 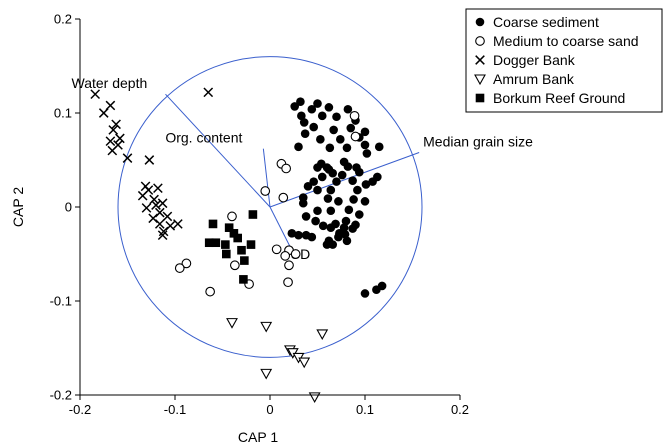 What do you see at coordinates (480, 22) in the screenshot?
I see `legend-marker-coarse-sediment` at bounding box center [480, 22].